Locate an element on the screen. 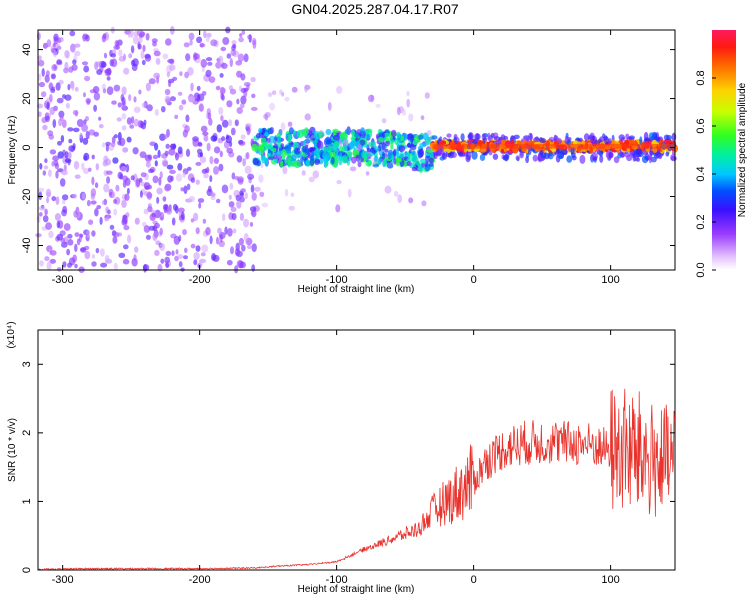  snr-y-tick-label: 2 is located at coordinates (27, 433).